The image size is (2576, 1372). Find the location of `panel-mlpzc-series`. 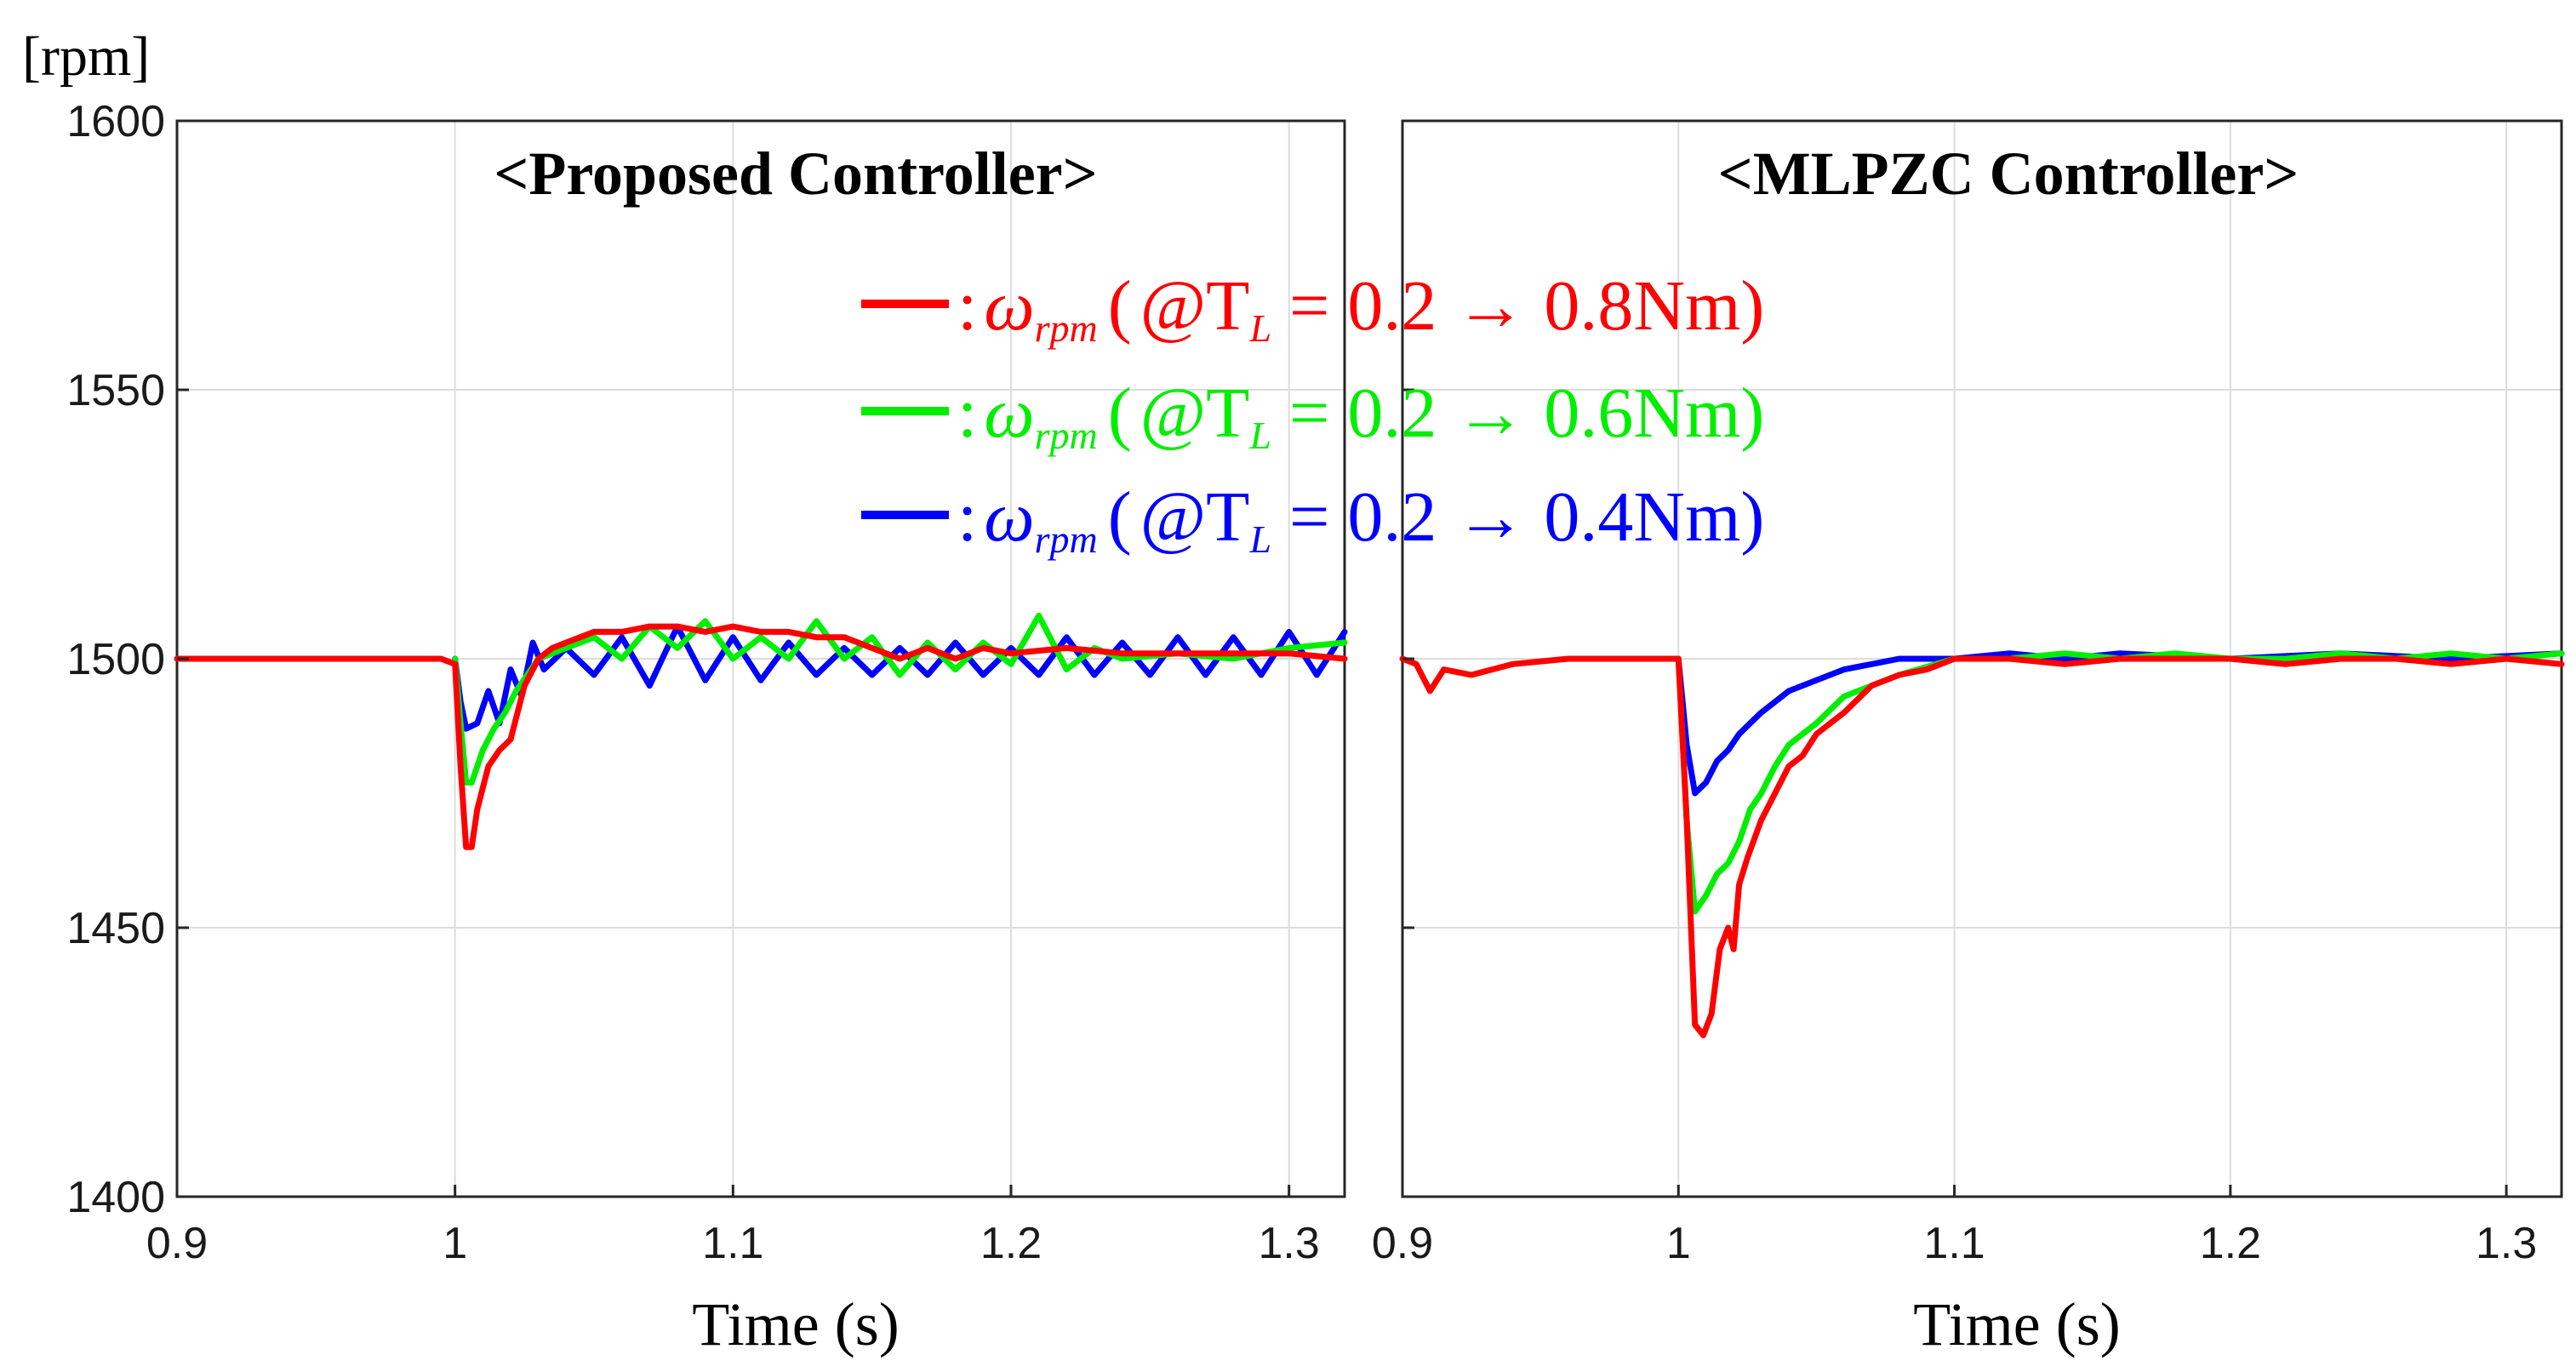

panel-mlpzc-series is located at coordinates (1982, 844).